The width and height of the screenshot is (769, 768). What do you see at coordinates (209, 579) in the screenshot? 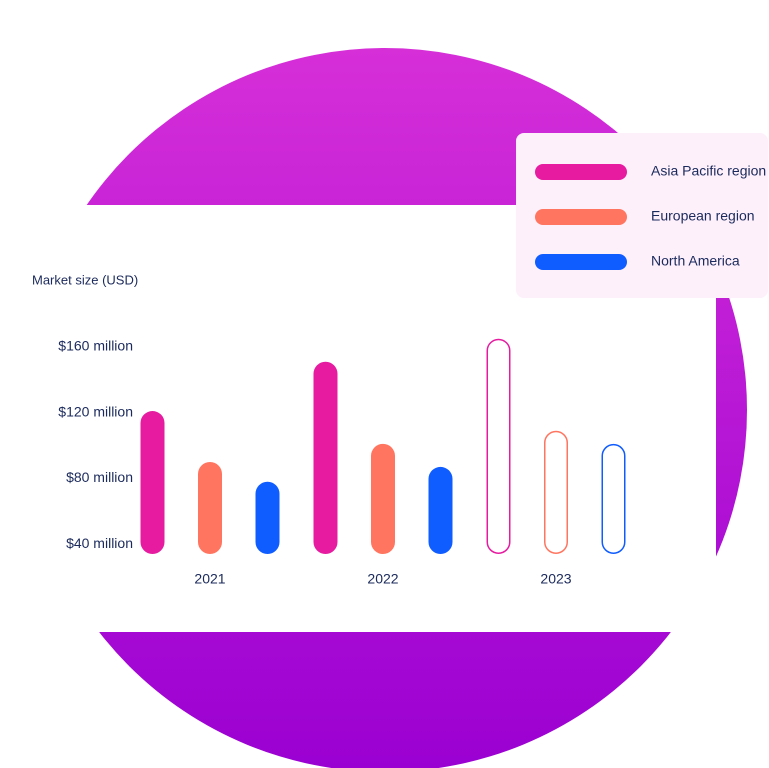
I see `x-tick-label: 2021` at bounding box center [209, 579].